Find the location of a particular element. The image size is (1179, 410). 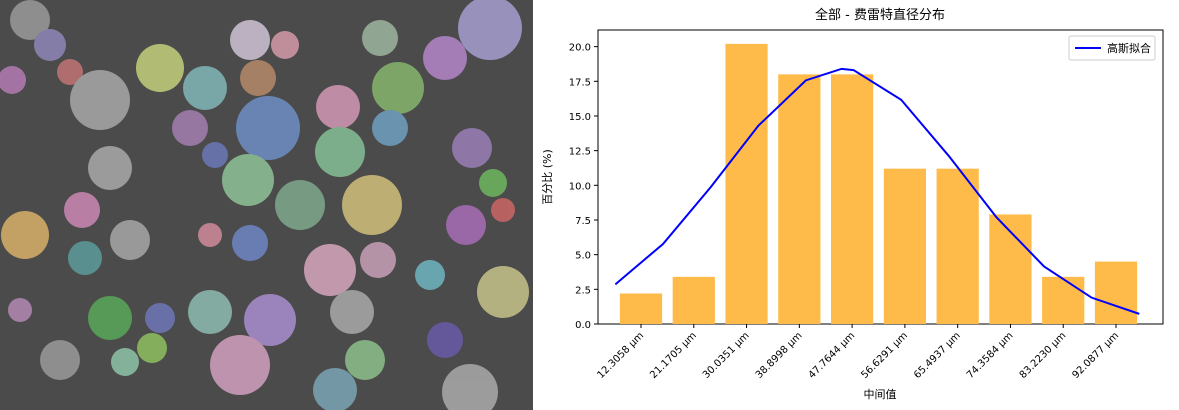

x-tick-label: 65.4937 μm is located at coordinates (937, 355).